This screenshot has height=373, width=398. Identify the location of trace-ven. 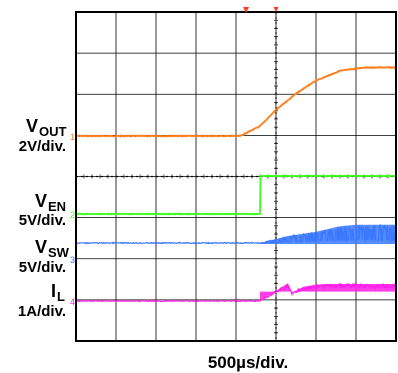
(235, 195).